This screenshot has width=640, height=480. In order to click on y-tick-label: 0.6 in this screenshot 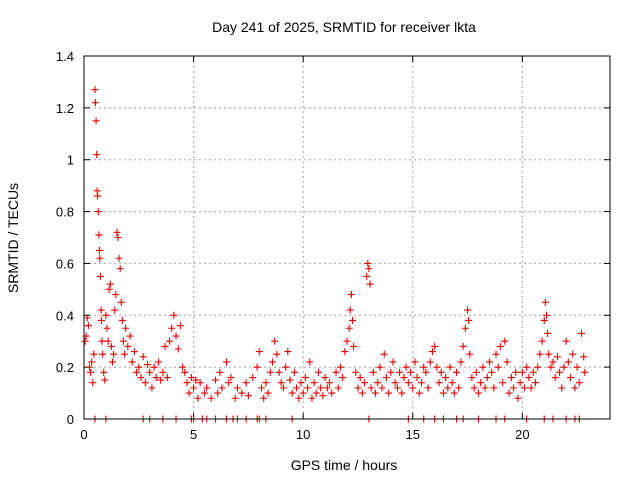, I will do `click(65, 263)`.